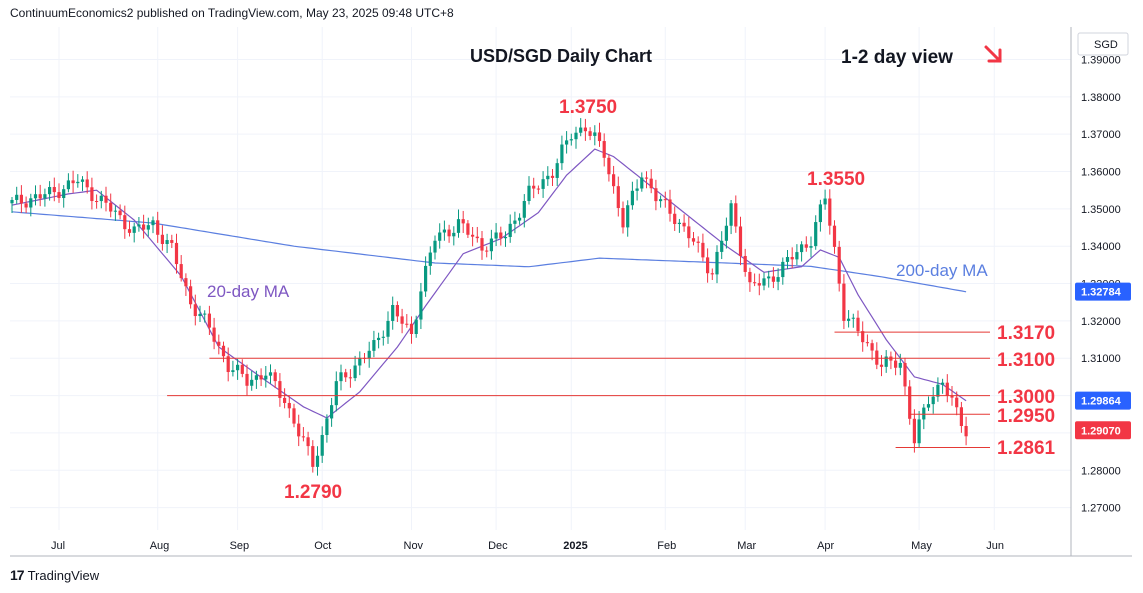 The height and width of the screenshot is (593, 1143). I want to click on level-annotation: 1.3100, so click(1026, 360).